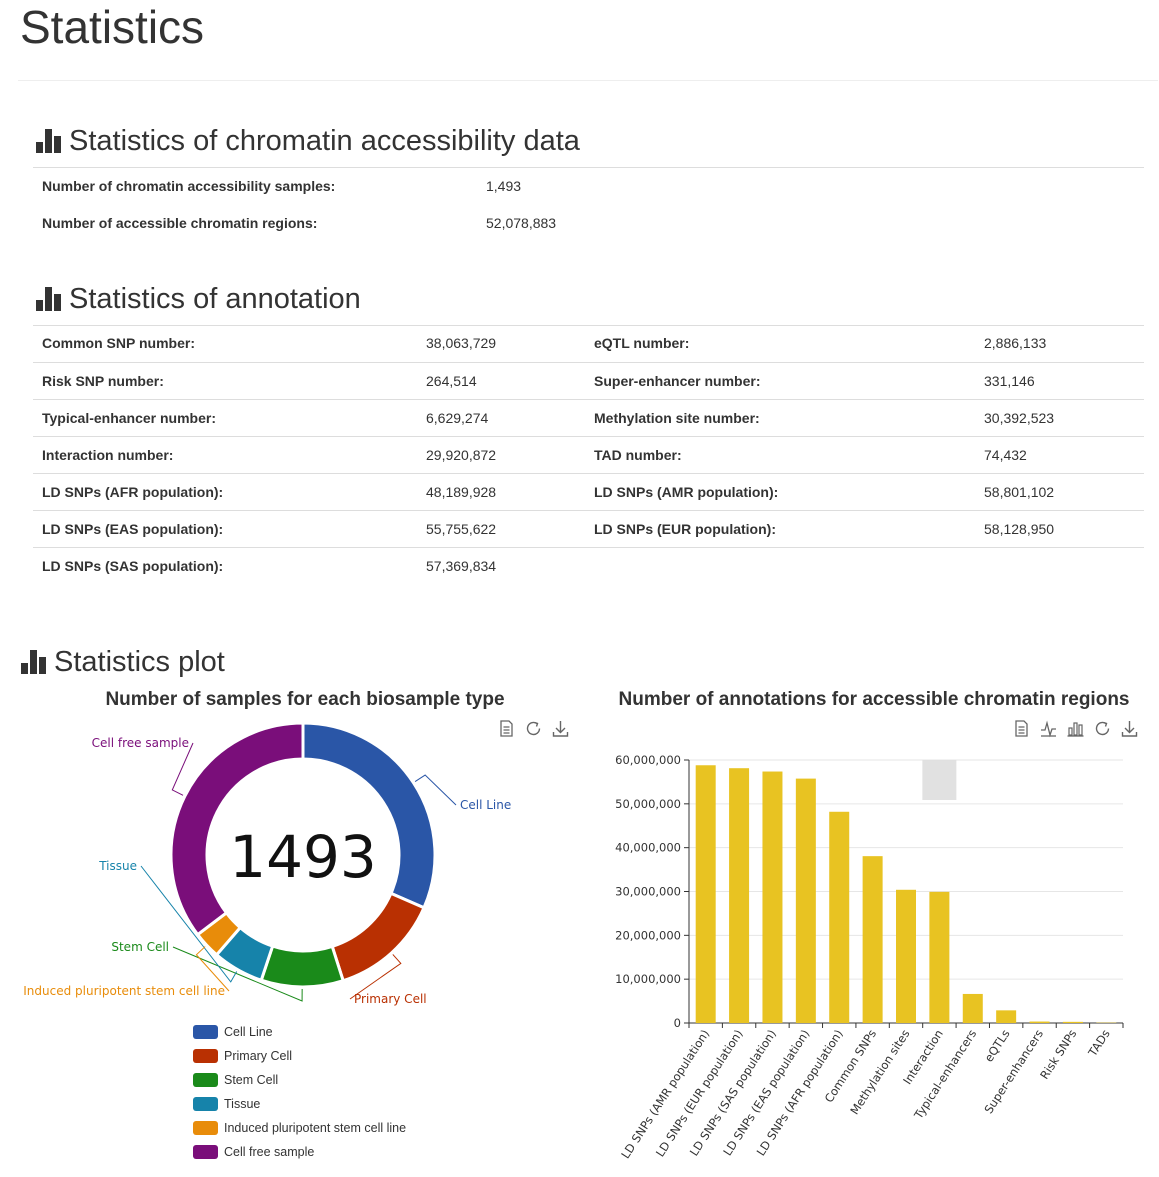 The width and height of the screenshot is (1159, 1177). I want to click on row-label: Risk SNP number:, so click(225, 381).